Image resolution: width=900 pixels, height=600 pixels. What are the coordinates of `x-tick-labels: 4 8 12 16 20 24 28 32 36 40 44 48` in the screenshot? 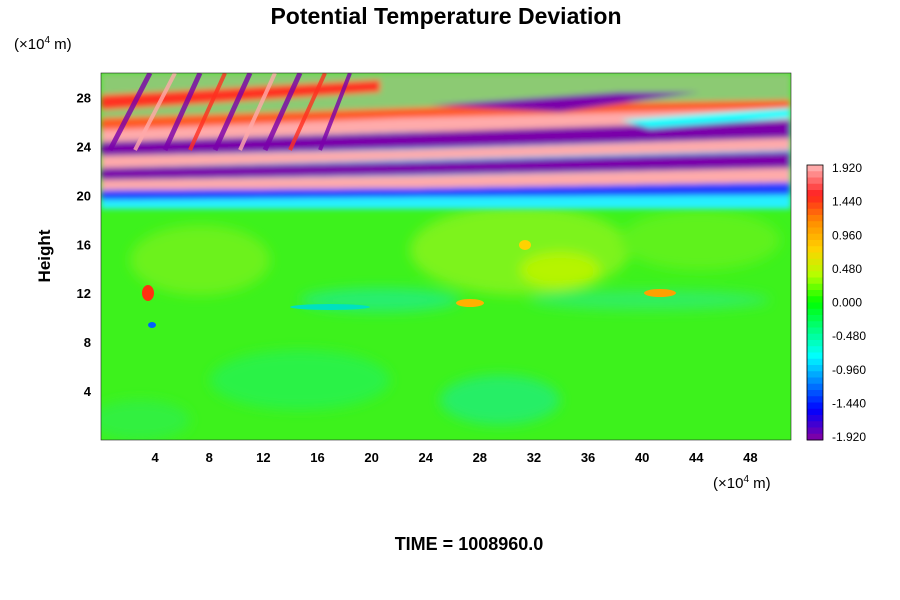 It's located at (455, 457).